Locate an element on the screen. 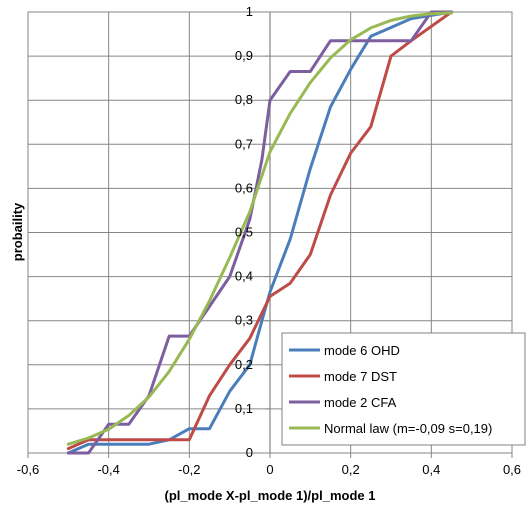 The width and height of the screenshot is (528, 515). y-tick-label: 1 is located at coordinates (249, 11).